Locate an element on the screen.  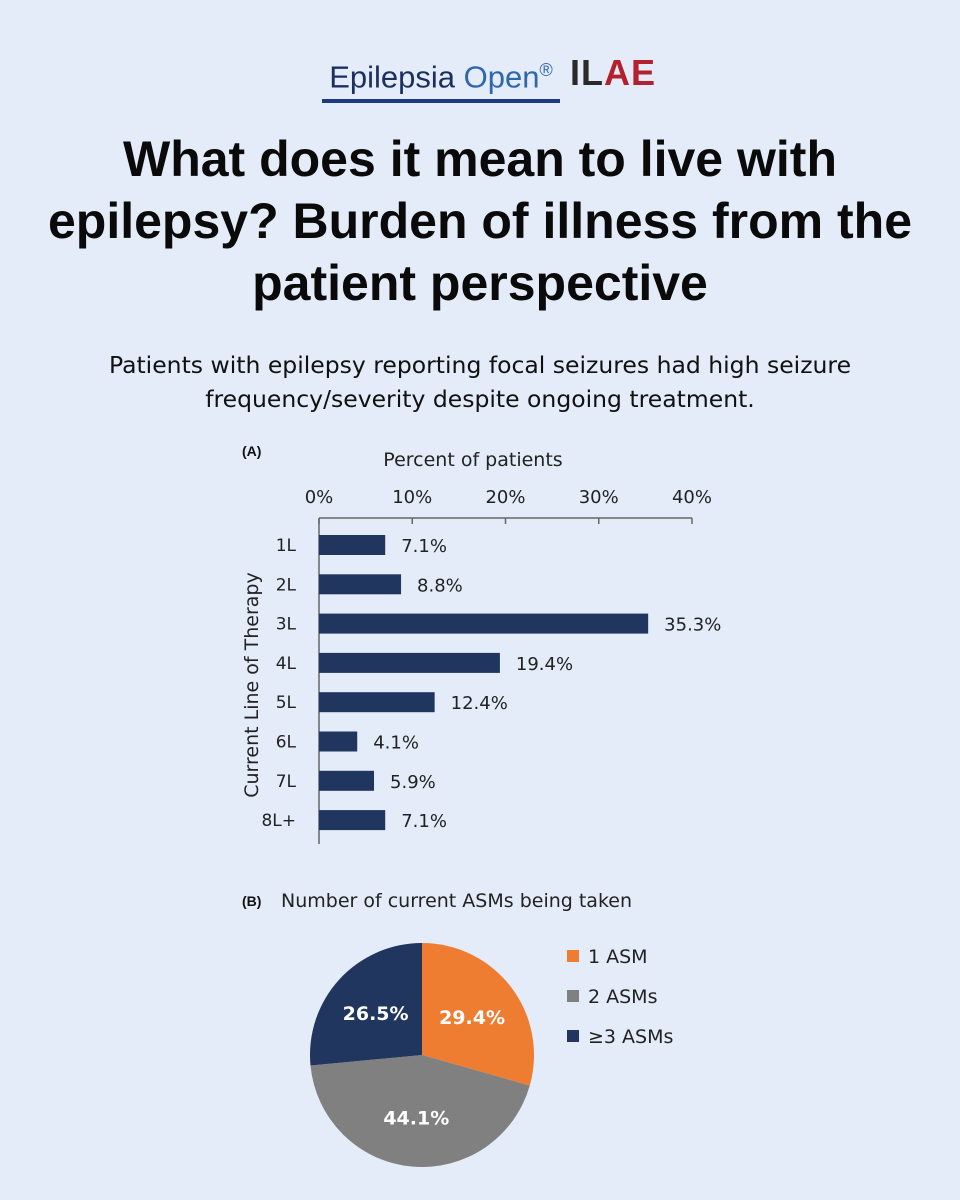
pie-title: Number of current ASMs being taken is located at coordinates (456, 901).